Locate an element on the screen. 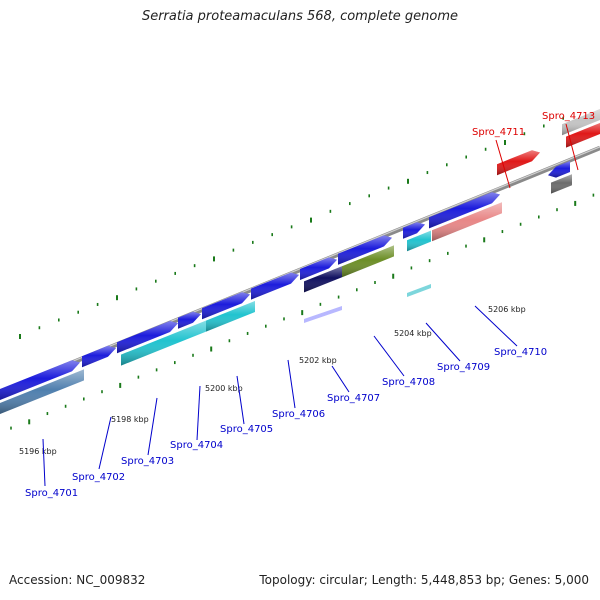 The height and width of the screenshot is (600, 600). kbp-label-5202: 5202 kbp is located at coordinates (318, 360).